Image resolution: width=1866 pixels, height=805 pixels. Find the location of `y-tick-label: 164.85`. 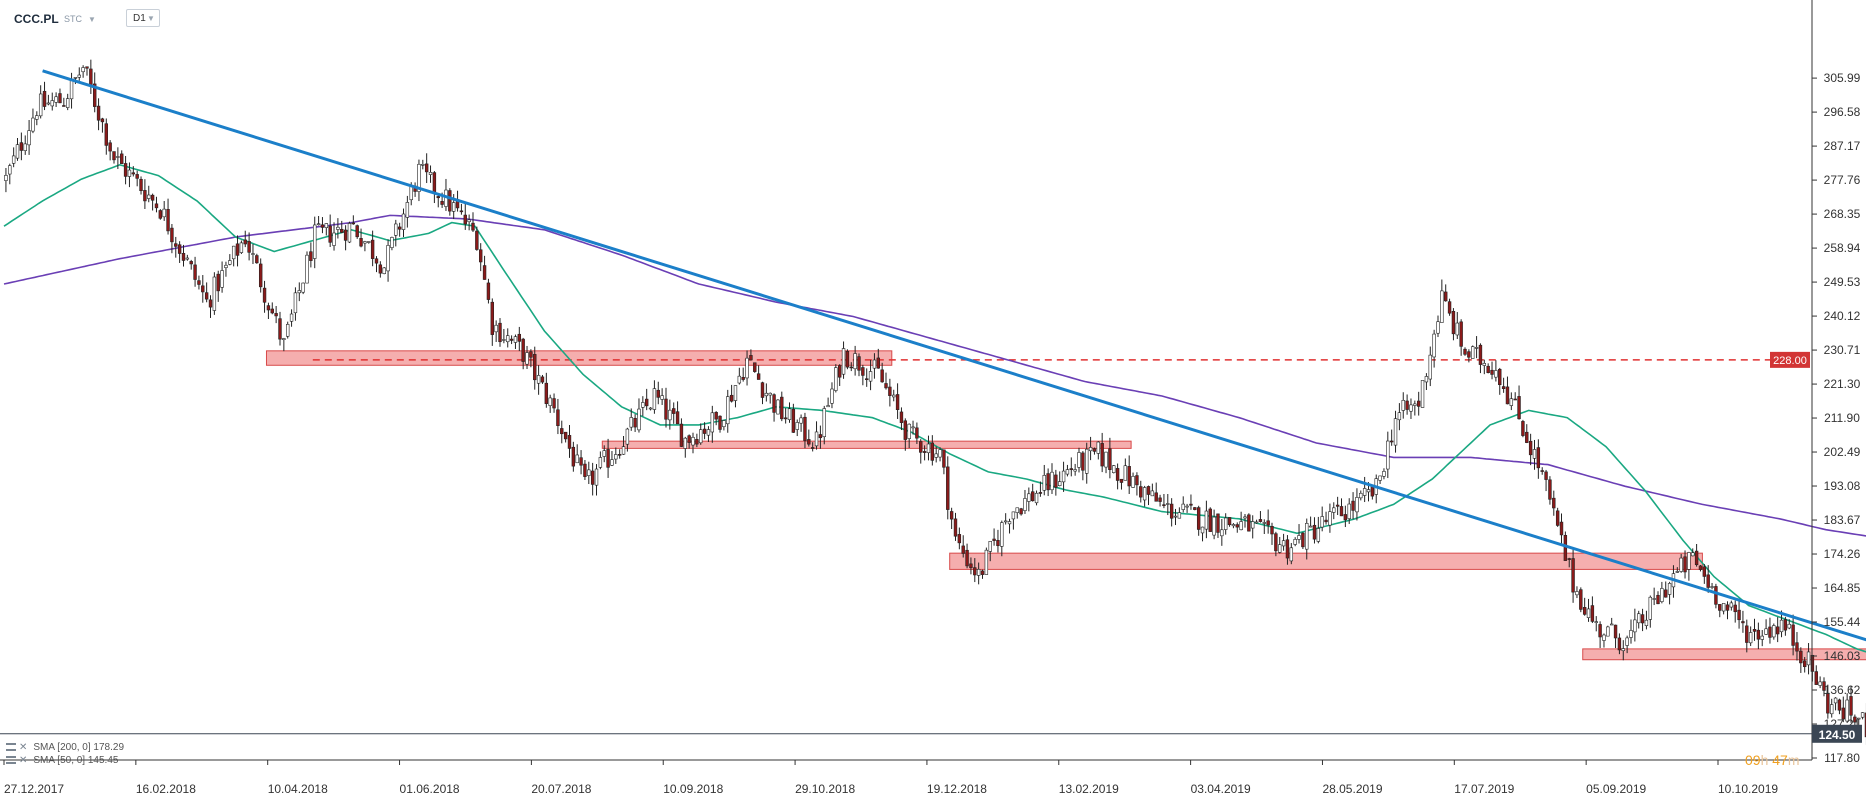

y-tick-label: 164.85 is located at coordinates (1842, 588).